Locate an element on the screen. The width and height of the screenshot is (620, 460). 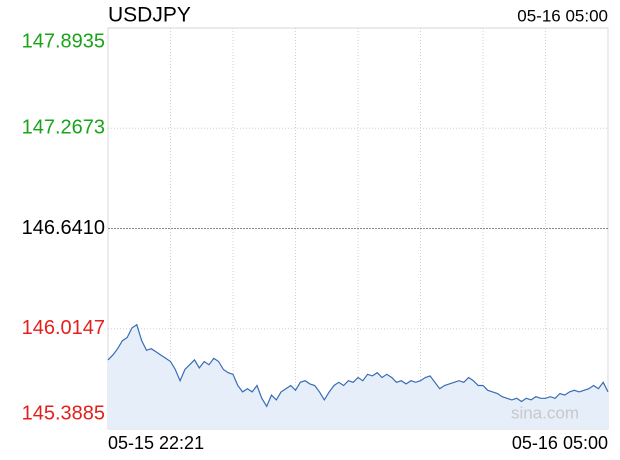
y-tick-label: 147.8935 is located at coordinates (63, 41).